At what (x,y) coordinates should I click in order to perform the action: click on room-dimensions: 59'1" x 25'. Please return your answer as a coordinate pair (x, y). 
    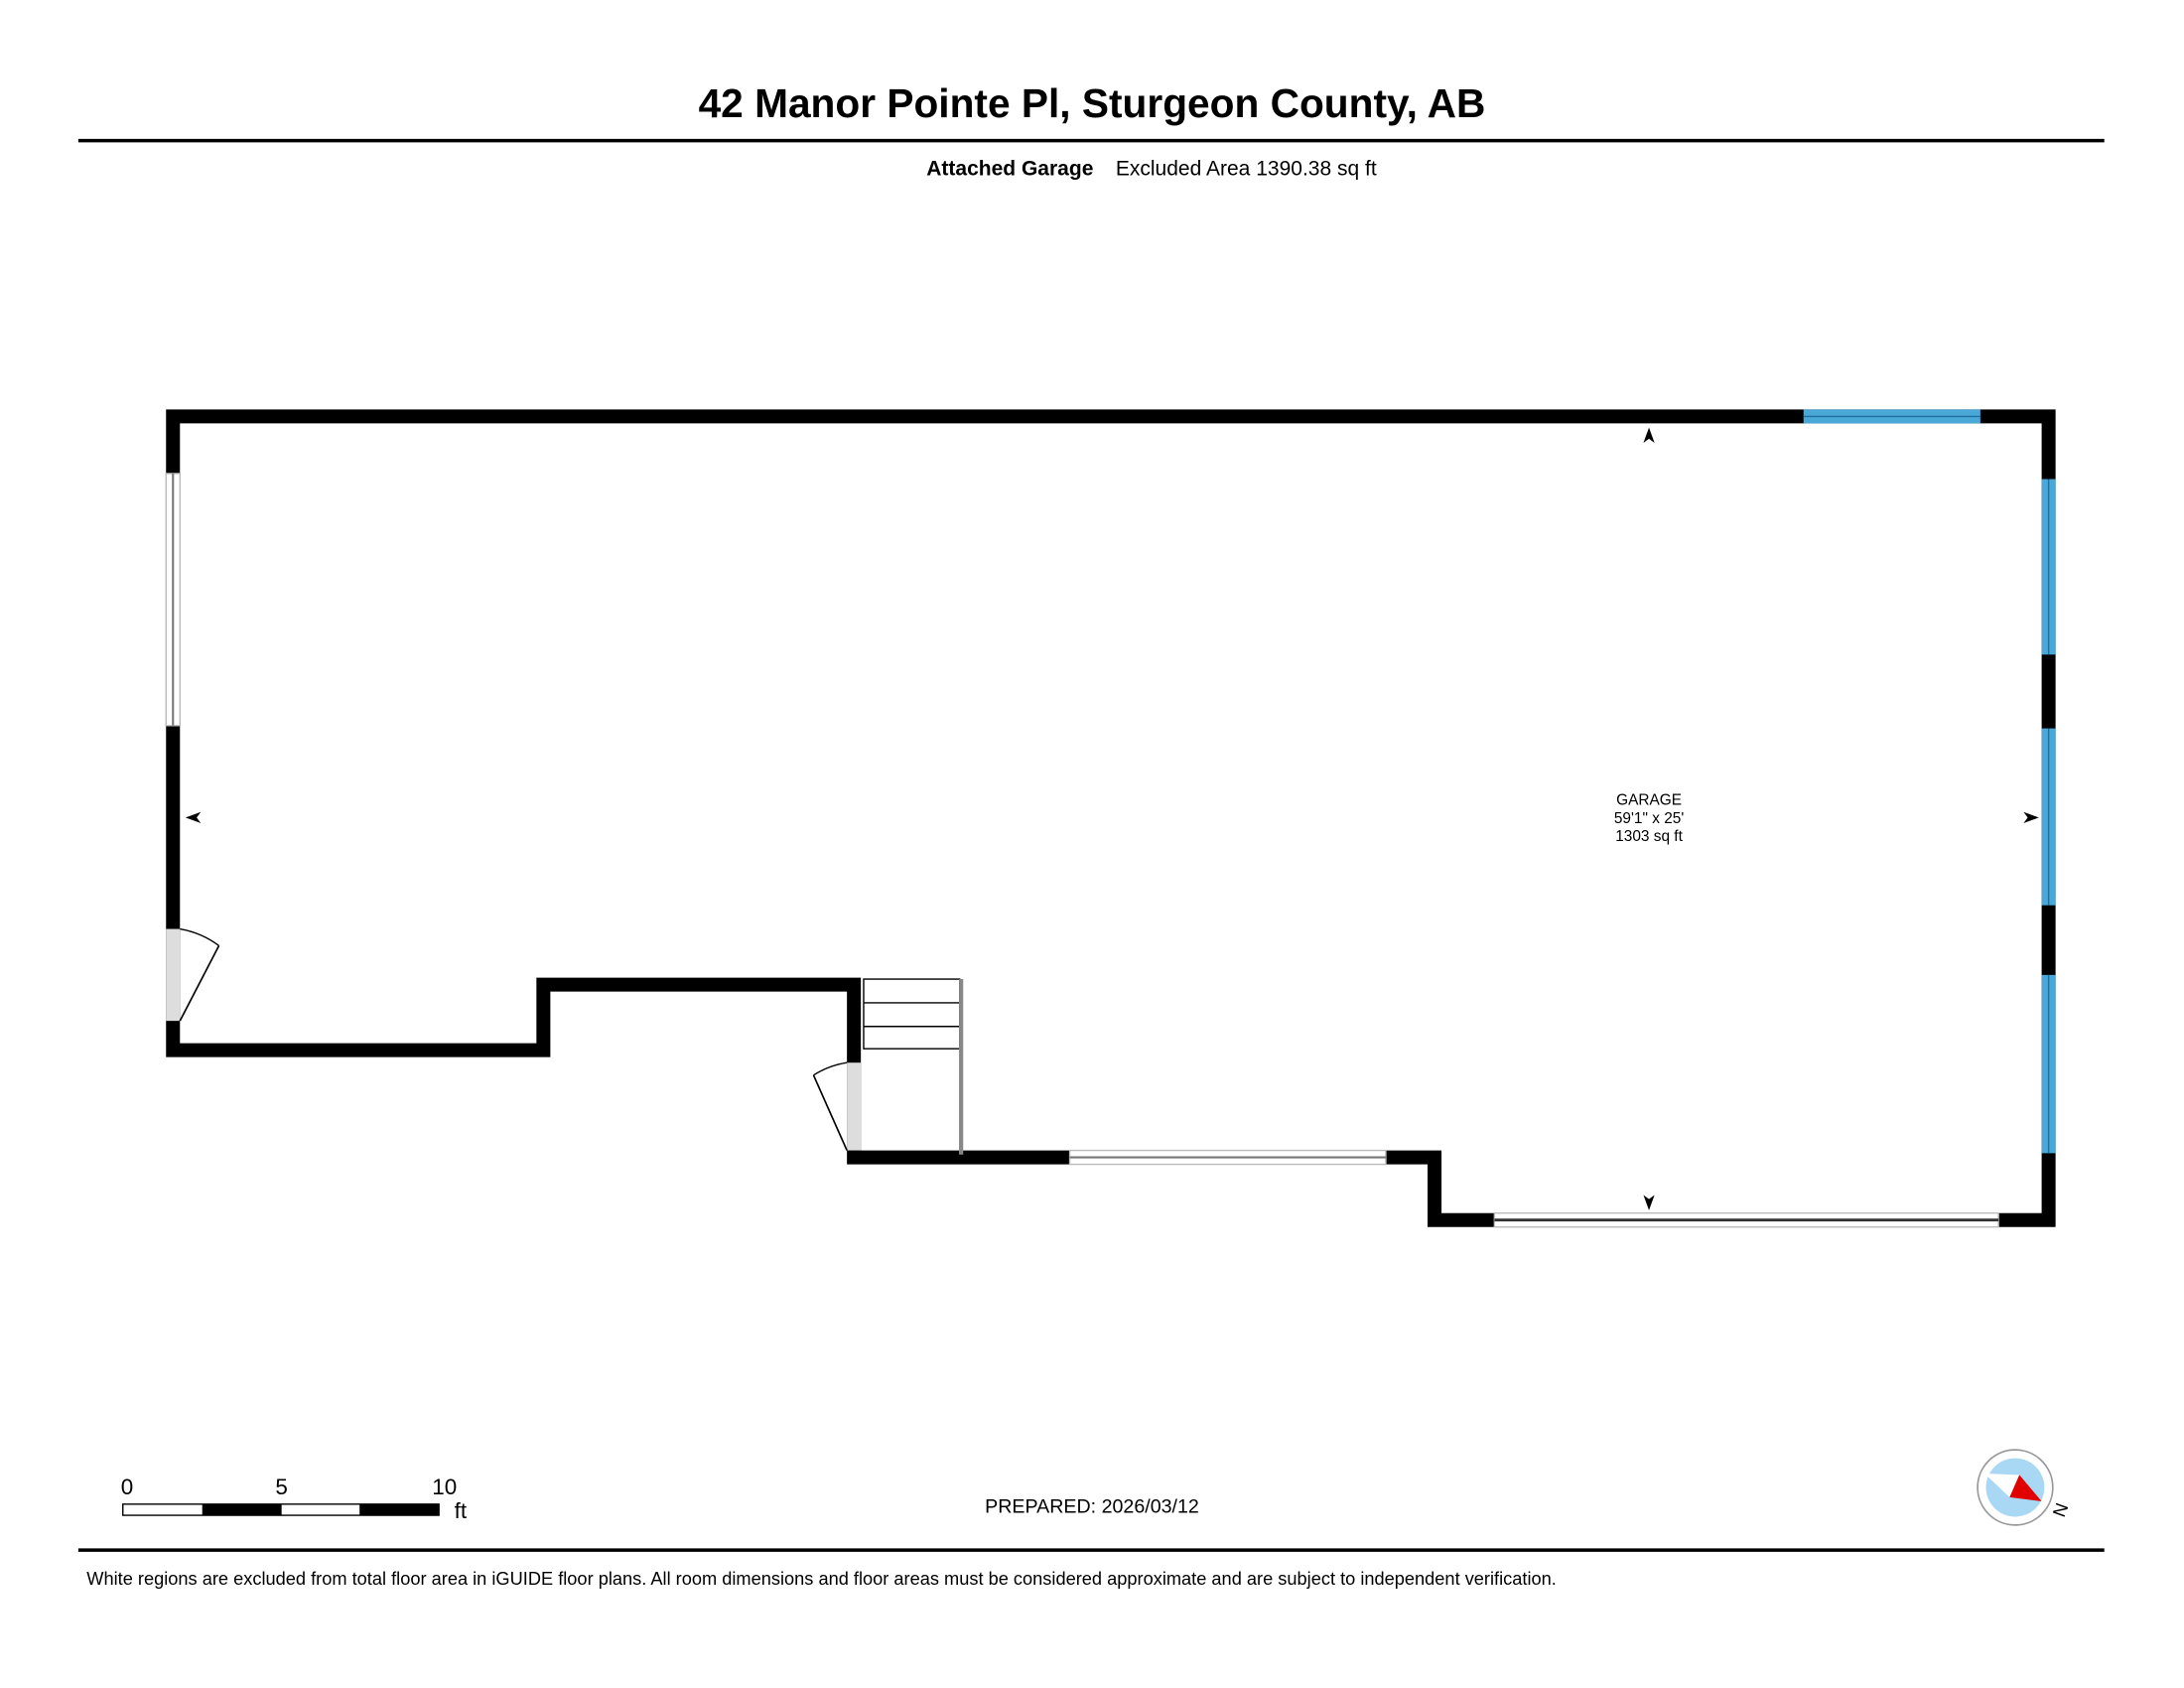
    Looking at the image, I should click on (1649, 818).